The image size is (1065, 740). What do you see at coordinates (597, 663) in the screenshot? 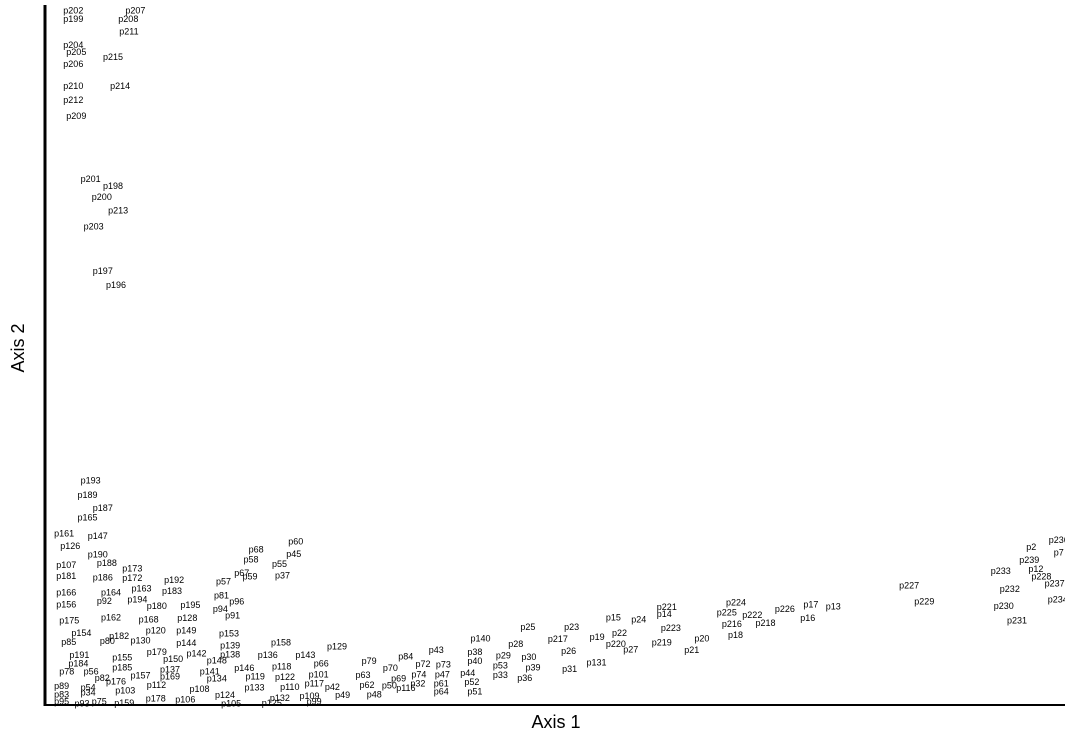
I see `point-label: p131` at bounding box center [597, 663].